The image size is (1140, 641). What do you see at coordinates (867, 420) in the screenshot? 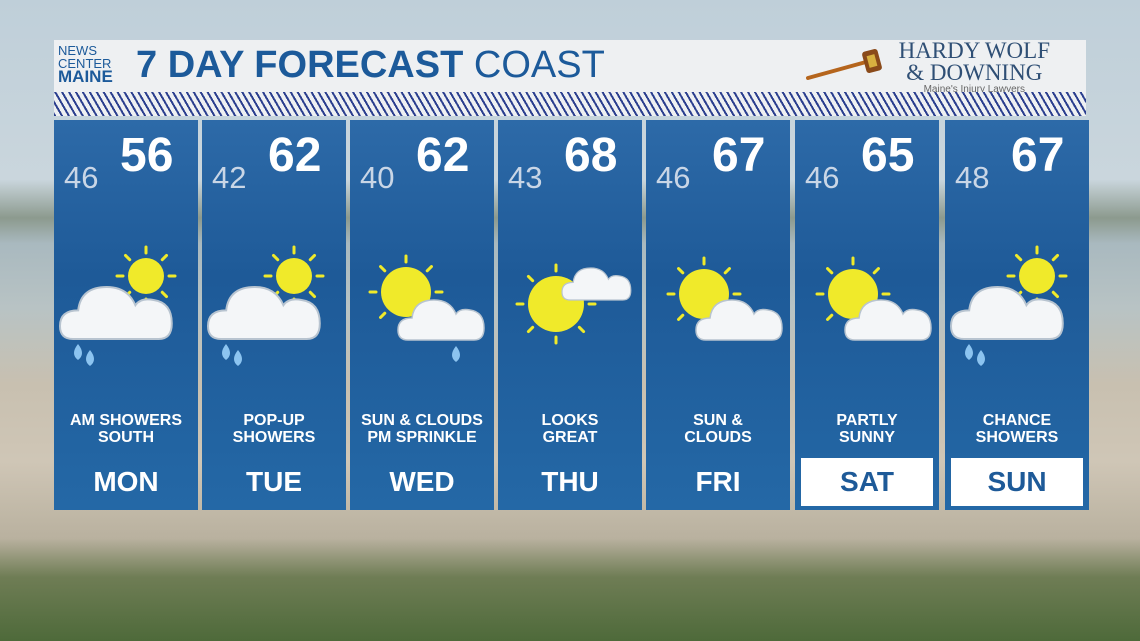
I see `conditions-line: PARTLY` at bounding box center [867, 420].